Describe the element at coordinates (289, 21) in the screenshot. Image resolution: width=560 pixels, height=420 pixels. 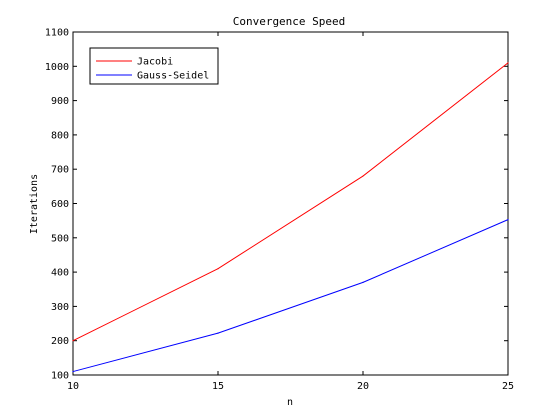
I see `chart-title: Convergence Speed` at that location.